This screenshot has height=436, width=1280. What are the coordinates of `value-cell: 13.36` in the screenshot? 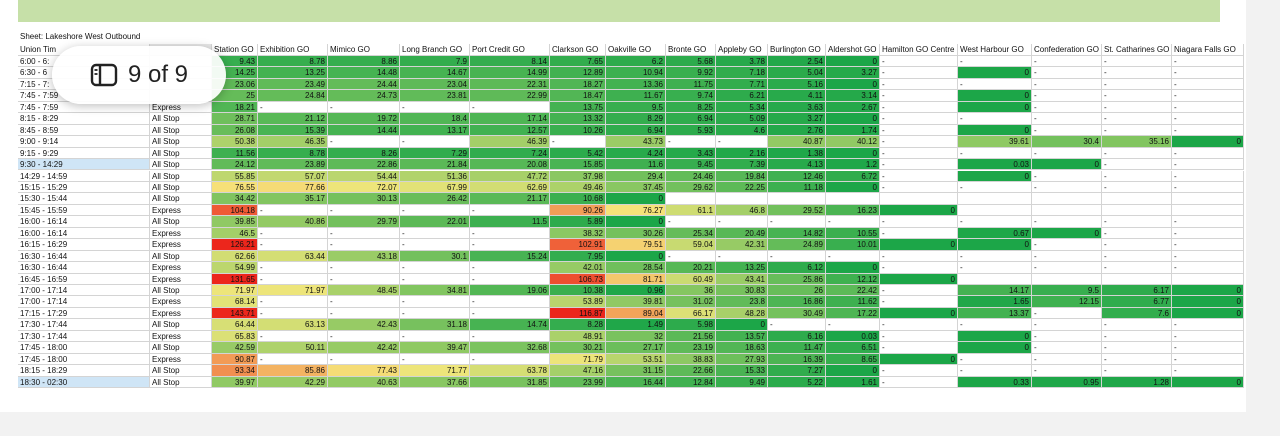 It's located at (636, 84).